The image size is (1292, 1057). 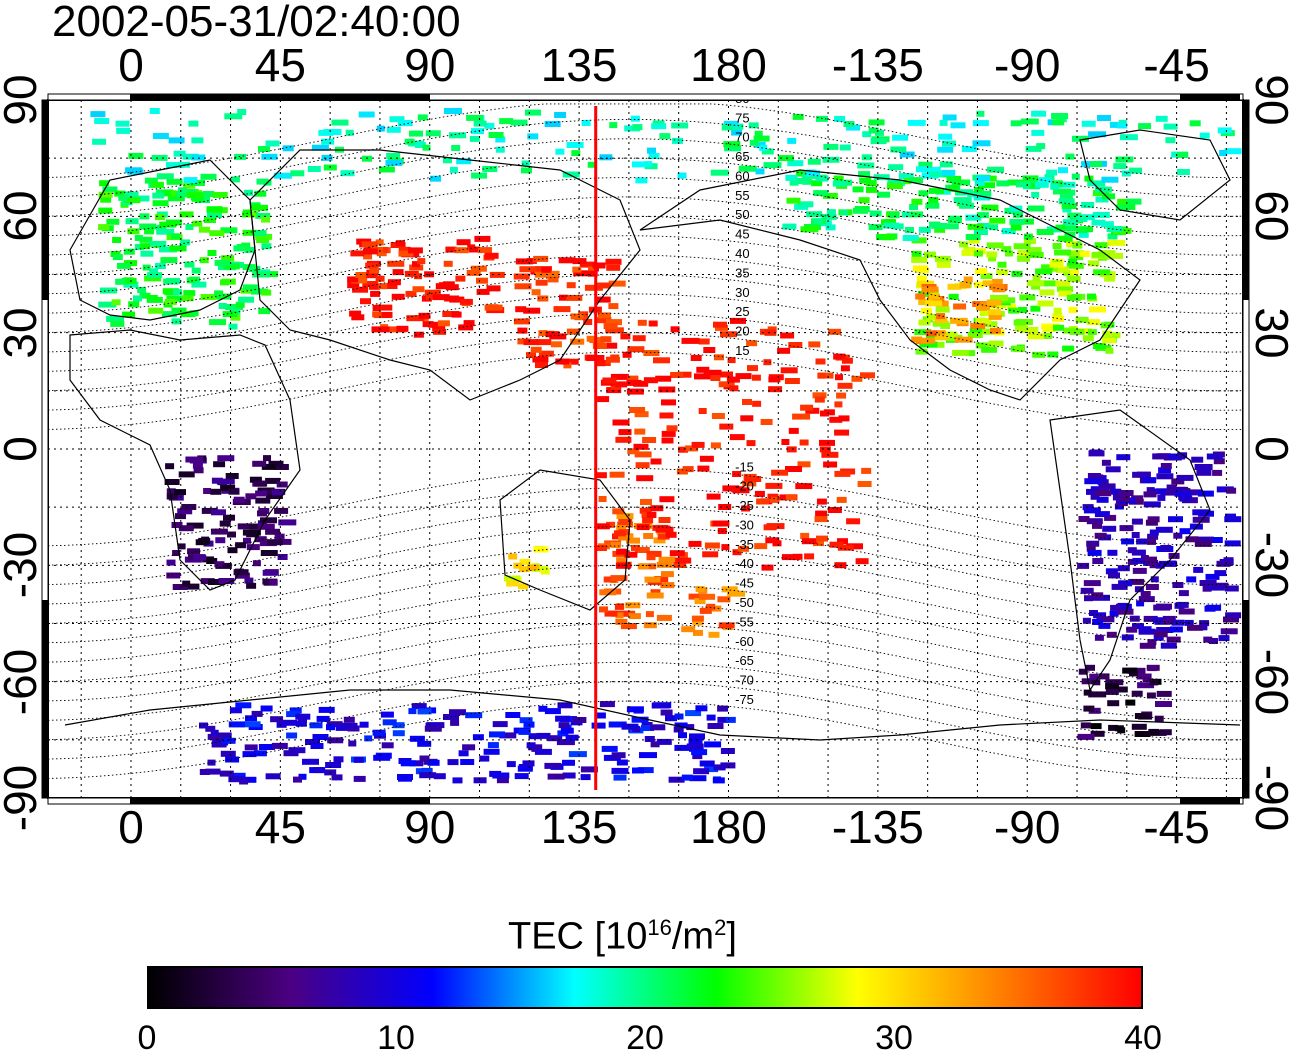 I want to click on colorbar-tick-label: 20, so click(x=645, y=1038).